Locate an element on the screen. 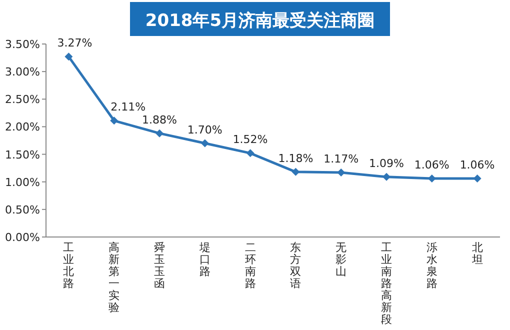 This screenshot has height=330, width=510. x-tick-label: 工业北路 is located at coordinates (68, 265).